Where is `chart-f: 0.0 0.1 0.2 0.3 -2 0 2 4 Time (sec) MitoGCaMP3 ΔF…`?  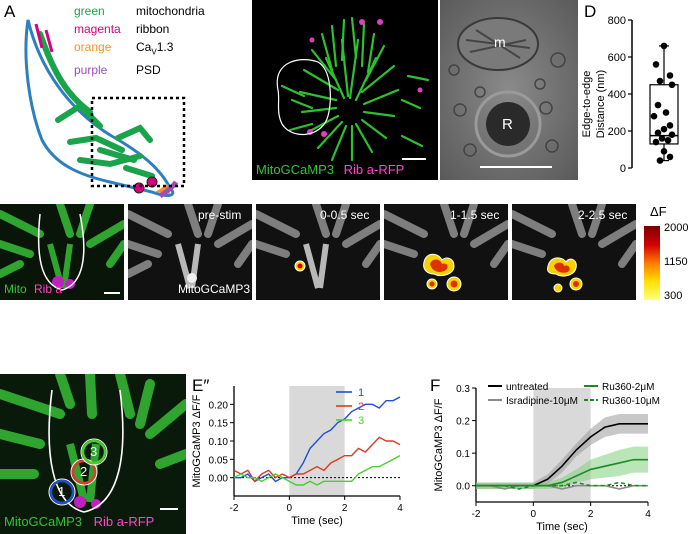
chart-f: 0.0 0.1 0.2 0.3 -2 0 2 4 Time (sec) MitoGCaMP3 ΔF… is located at coordinates (546, 457).